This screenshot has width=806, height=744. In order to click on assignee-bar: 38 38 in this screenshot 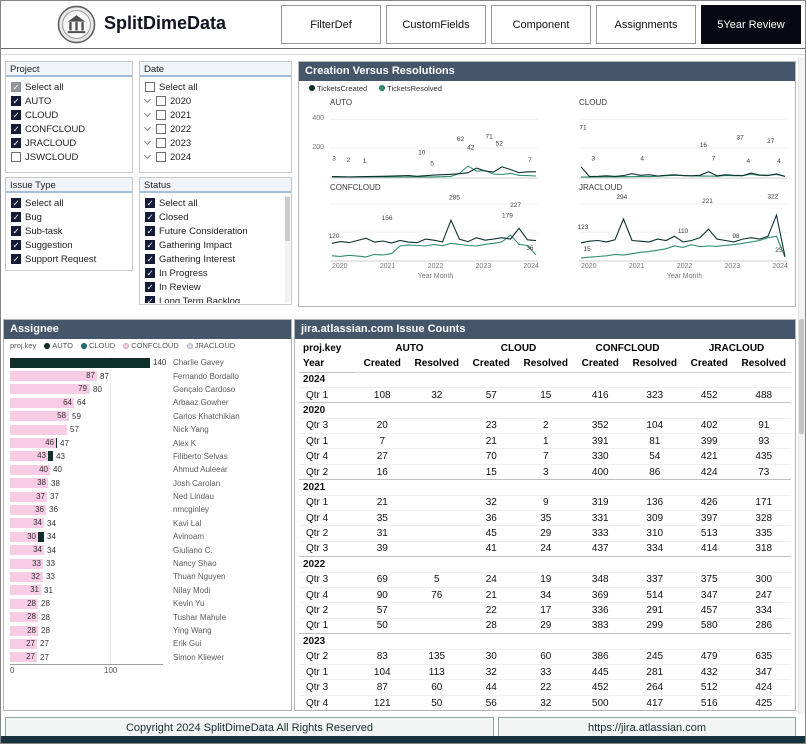, I will do `click(86, 483)`.